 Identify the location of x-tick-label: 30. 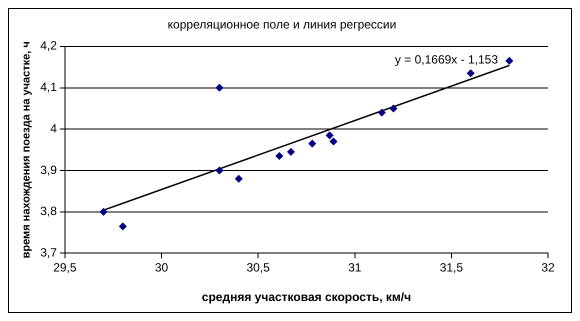
(161, 267).